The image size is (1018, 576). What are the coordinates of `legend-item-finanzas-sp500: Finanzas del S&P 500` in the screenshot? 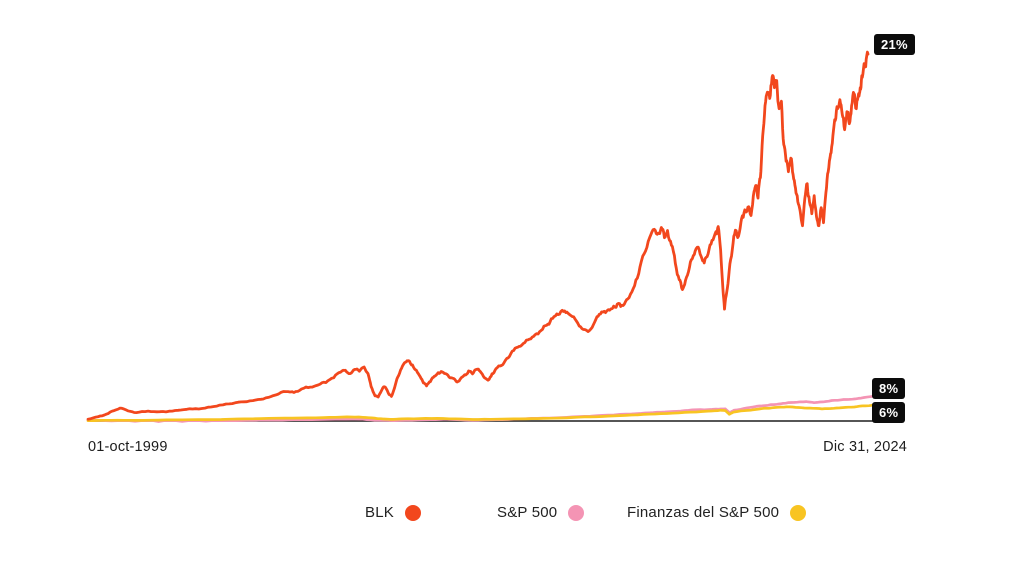 It's located at (717, 512).